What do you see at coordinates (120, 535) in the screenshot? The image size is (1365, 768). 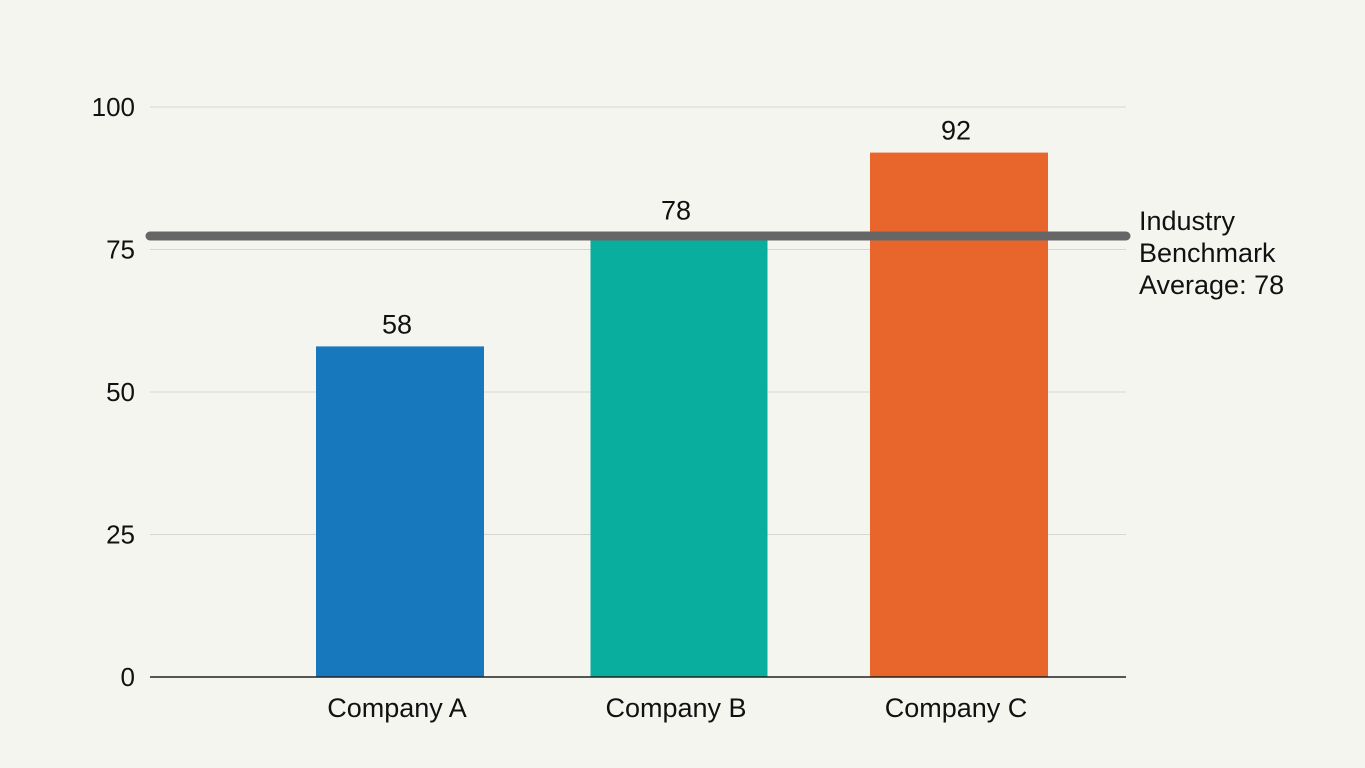 I see `y-tick-label: 25` at bounding box center [120, 535].